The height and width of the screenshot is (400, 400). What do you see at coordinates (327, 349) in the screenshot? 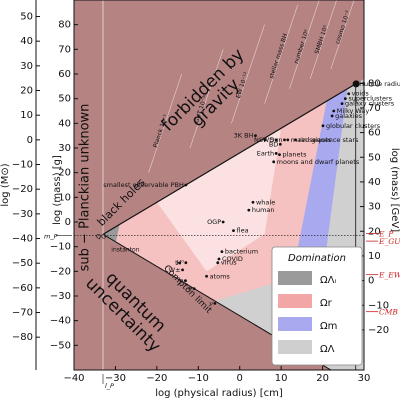
I see `legend-item-label: ΩΛ` at bounding box center [327, 349].